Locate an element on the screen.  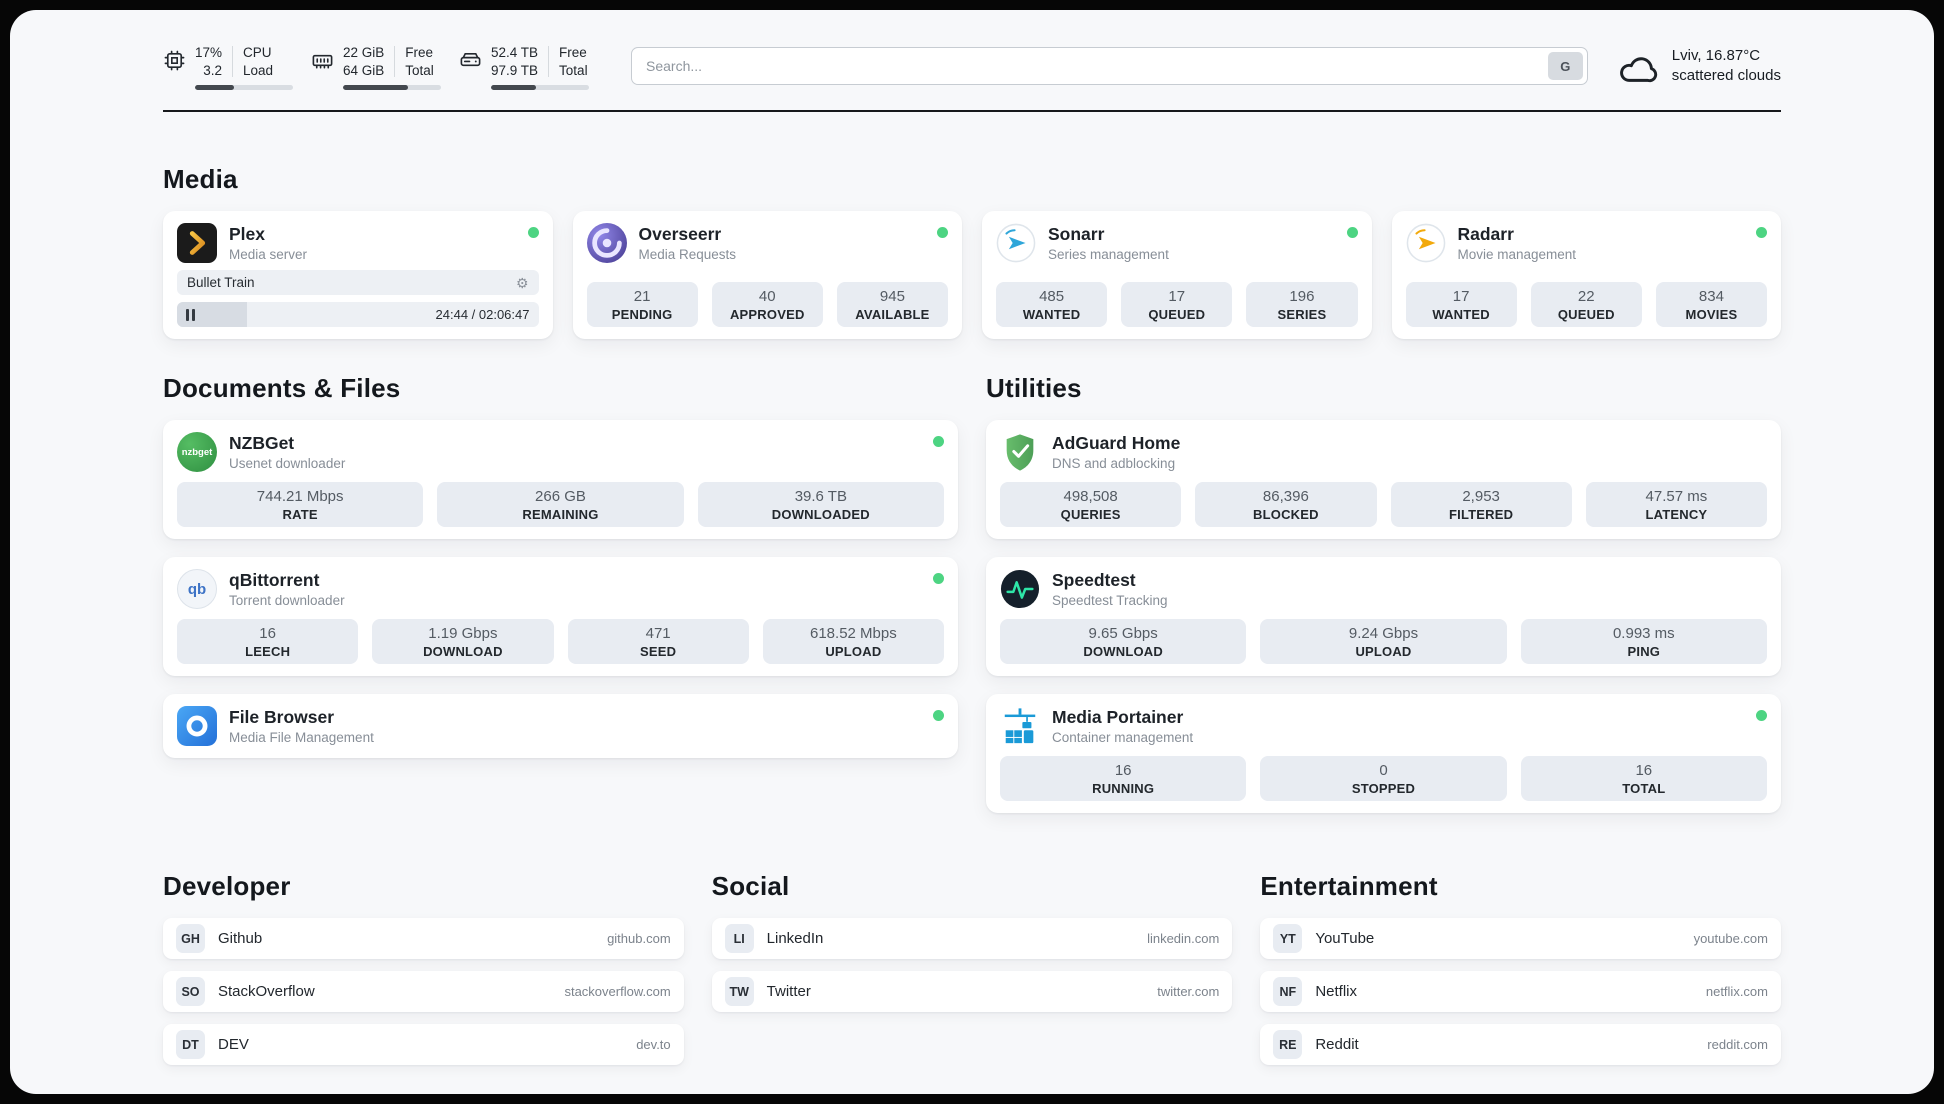
disk-total: 97.9 TB is located at coordinates (515, 70).